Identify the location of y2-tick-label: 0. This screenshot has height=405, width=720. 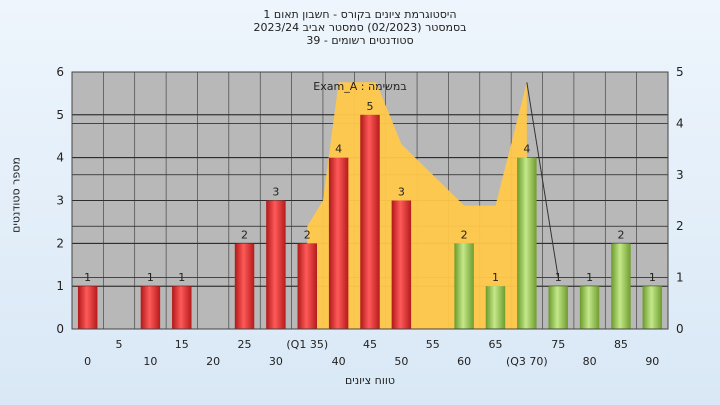
(680, 329).